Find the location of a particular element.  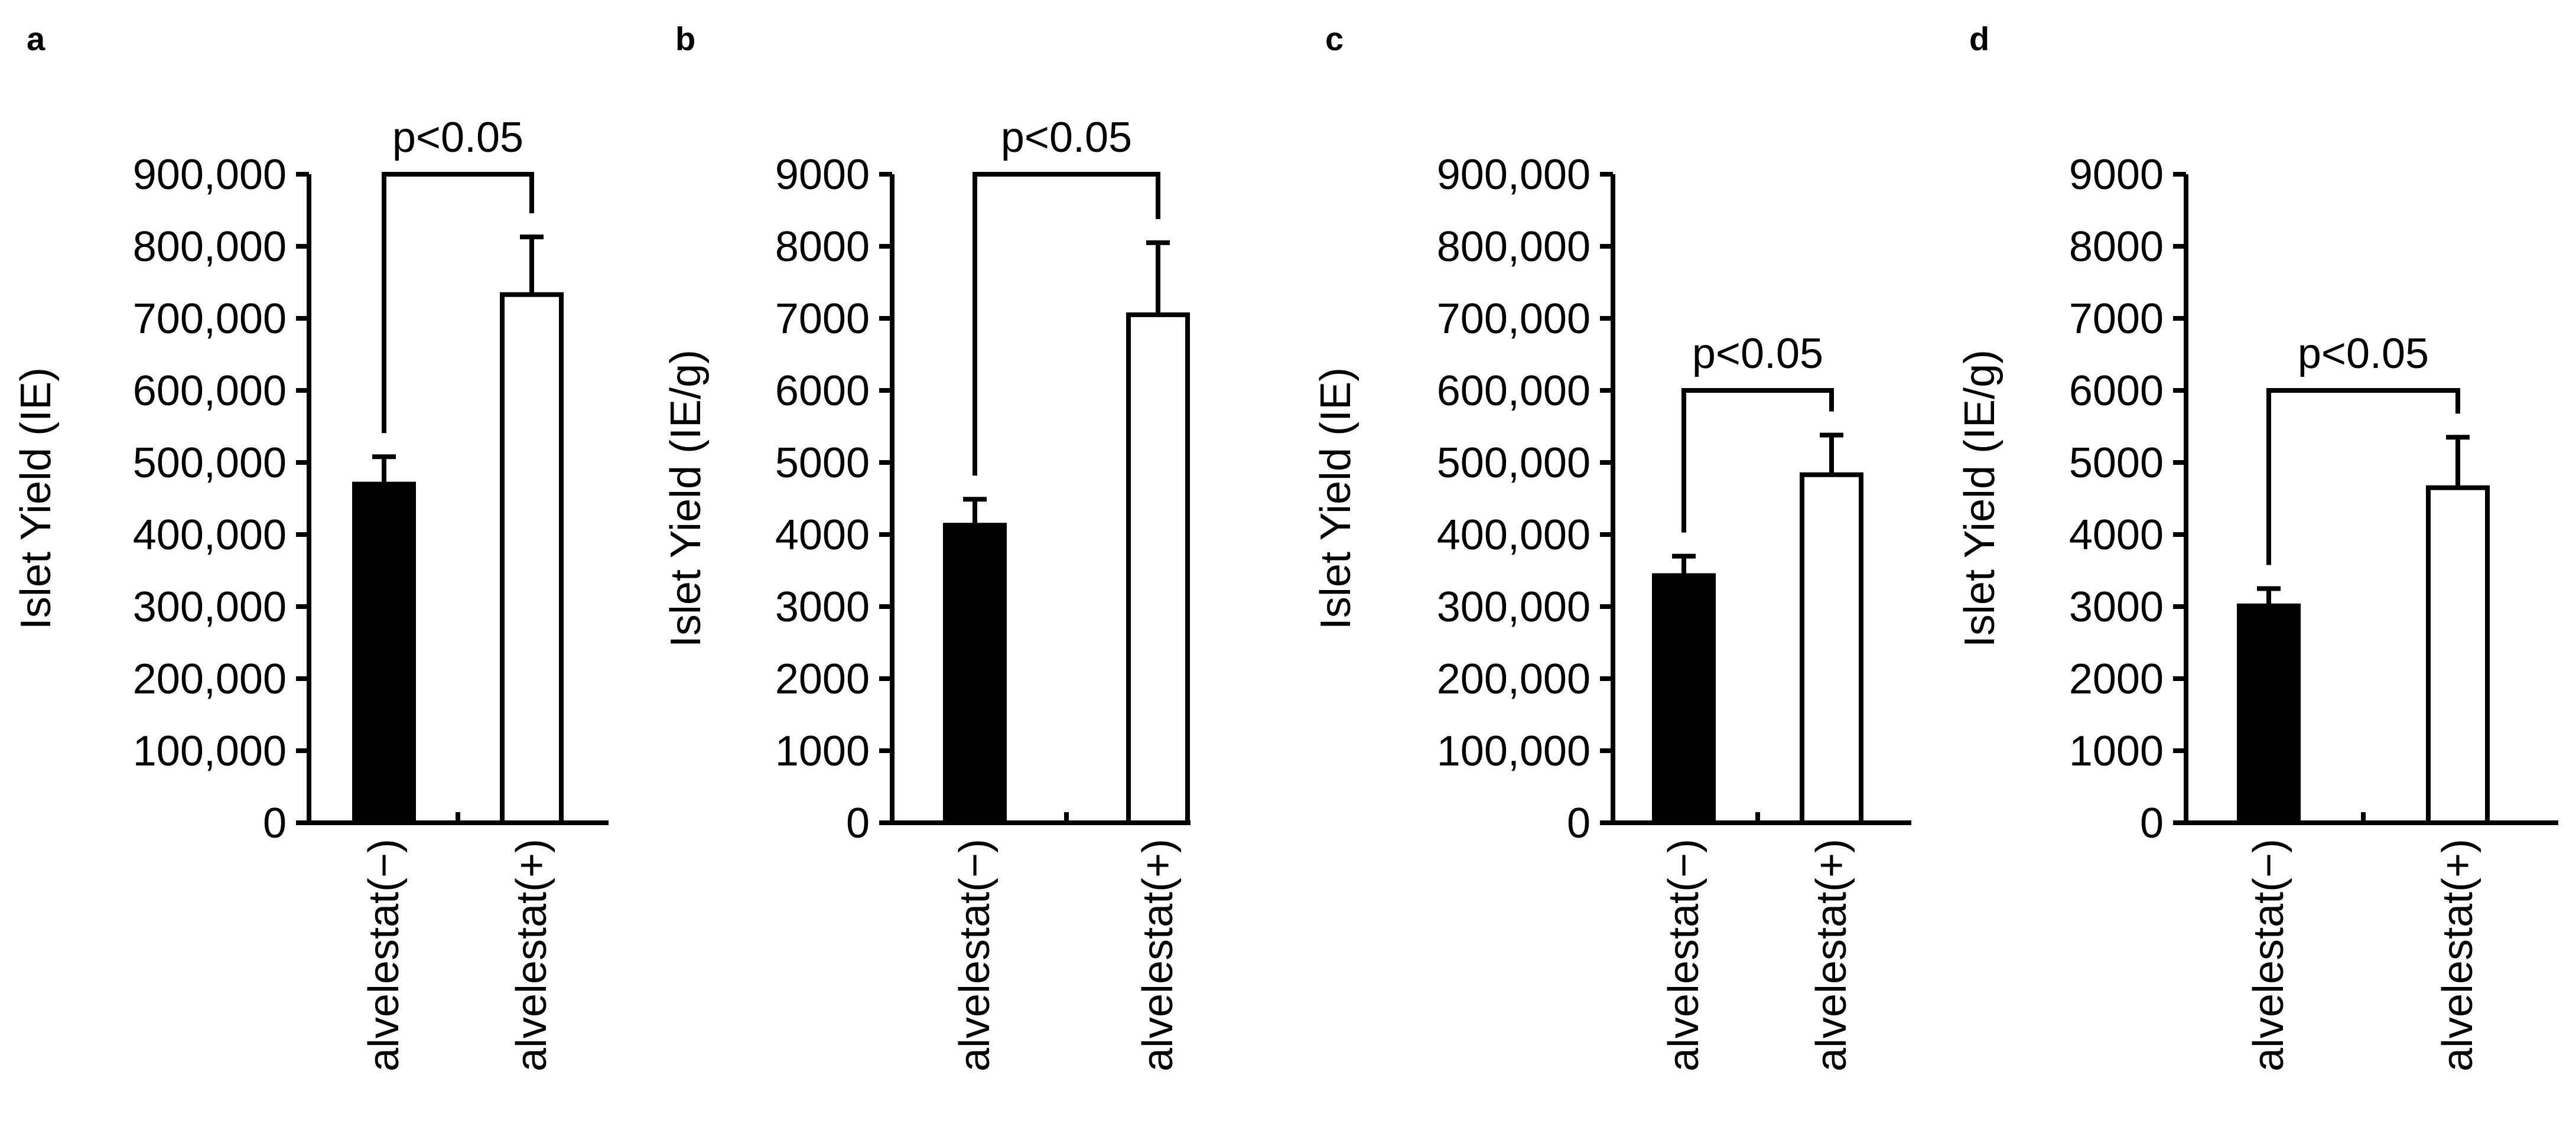

panel-letter: a is located at coordinates (36, 38).